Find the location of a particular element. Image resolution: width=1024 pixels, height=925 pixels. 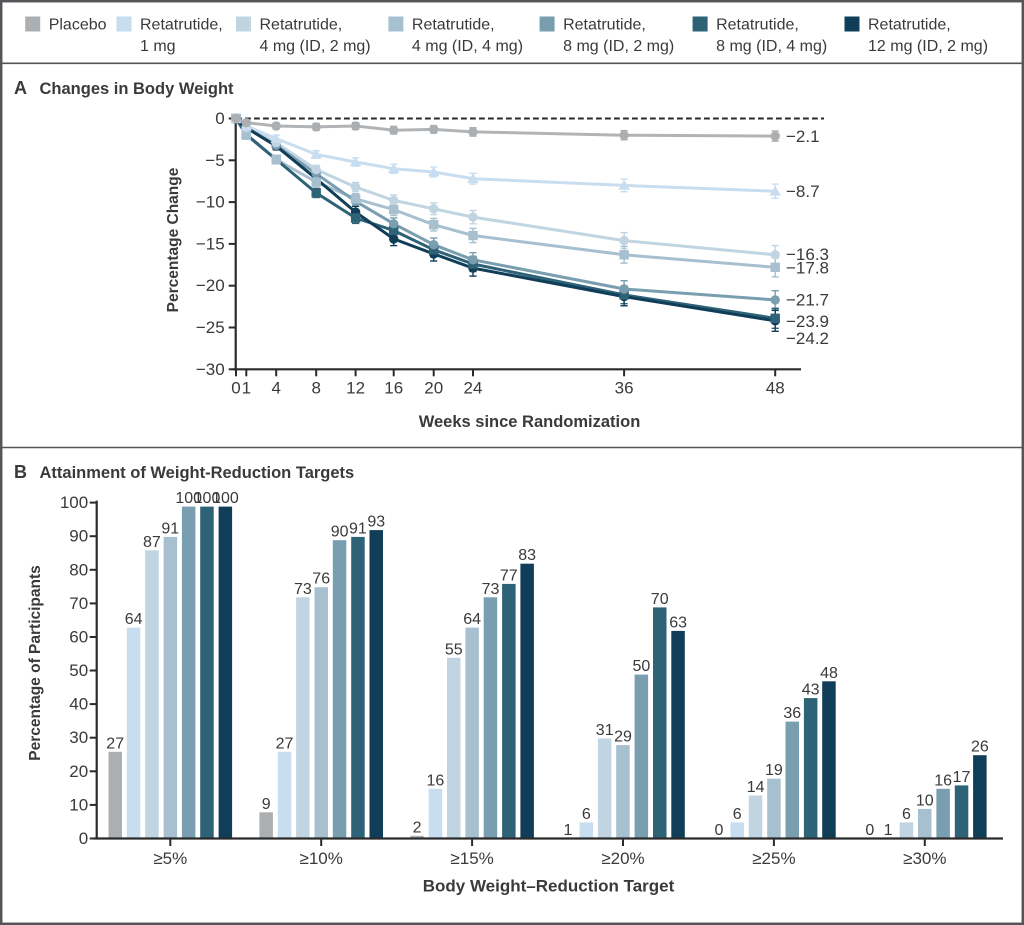

svg-text: ≥30% is located at coordinates (924, 858).